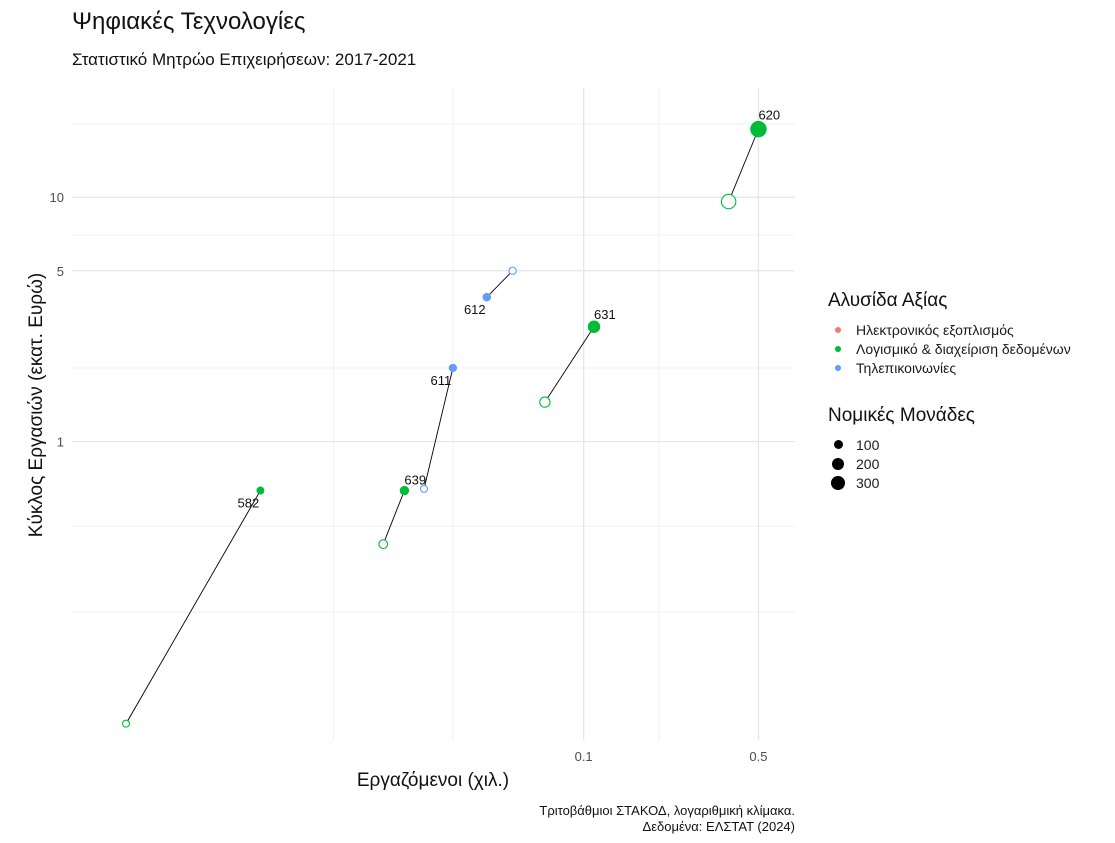 Image resolution: width=1115 pixels, height=843 pixels. I want to click on point-label: 611, so click(441, 380).